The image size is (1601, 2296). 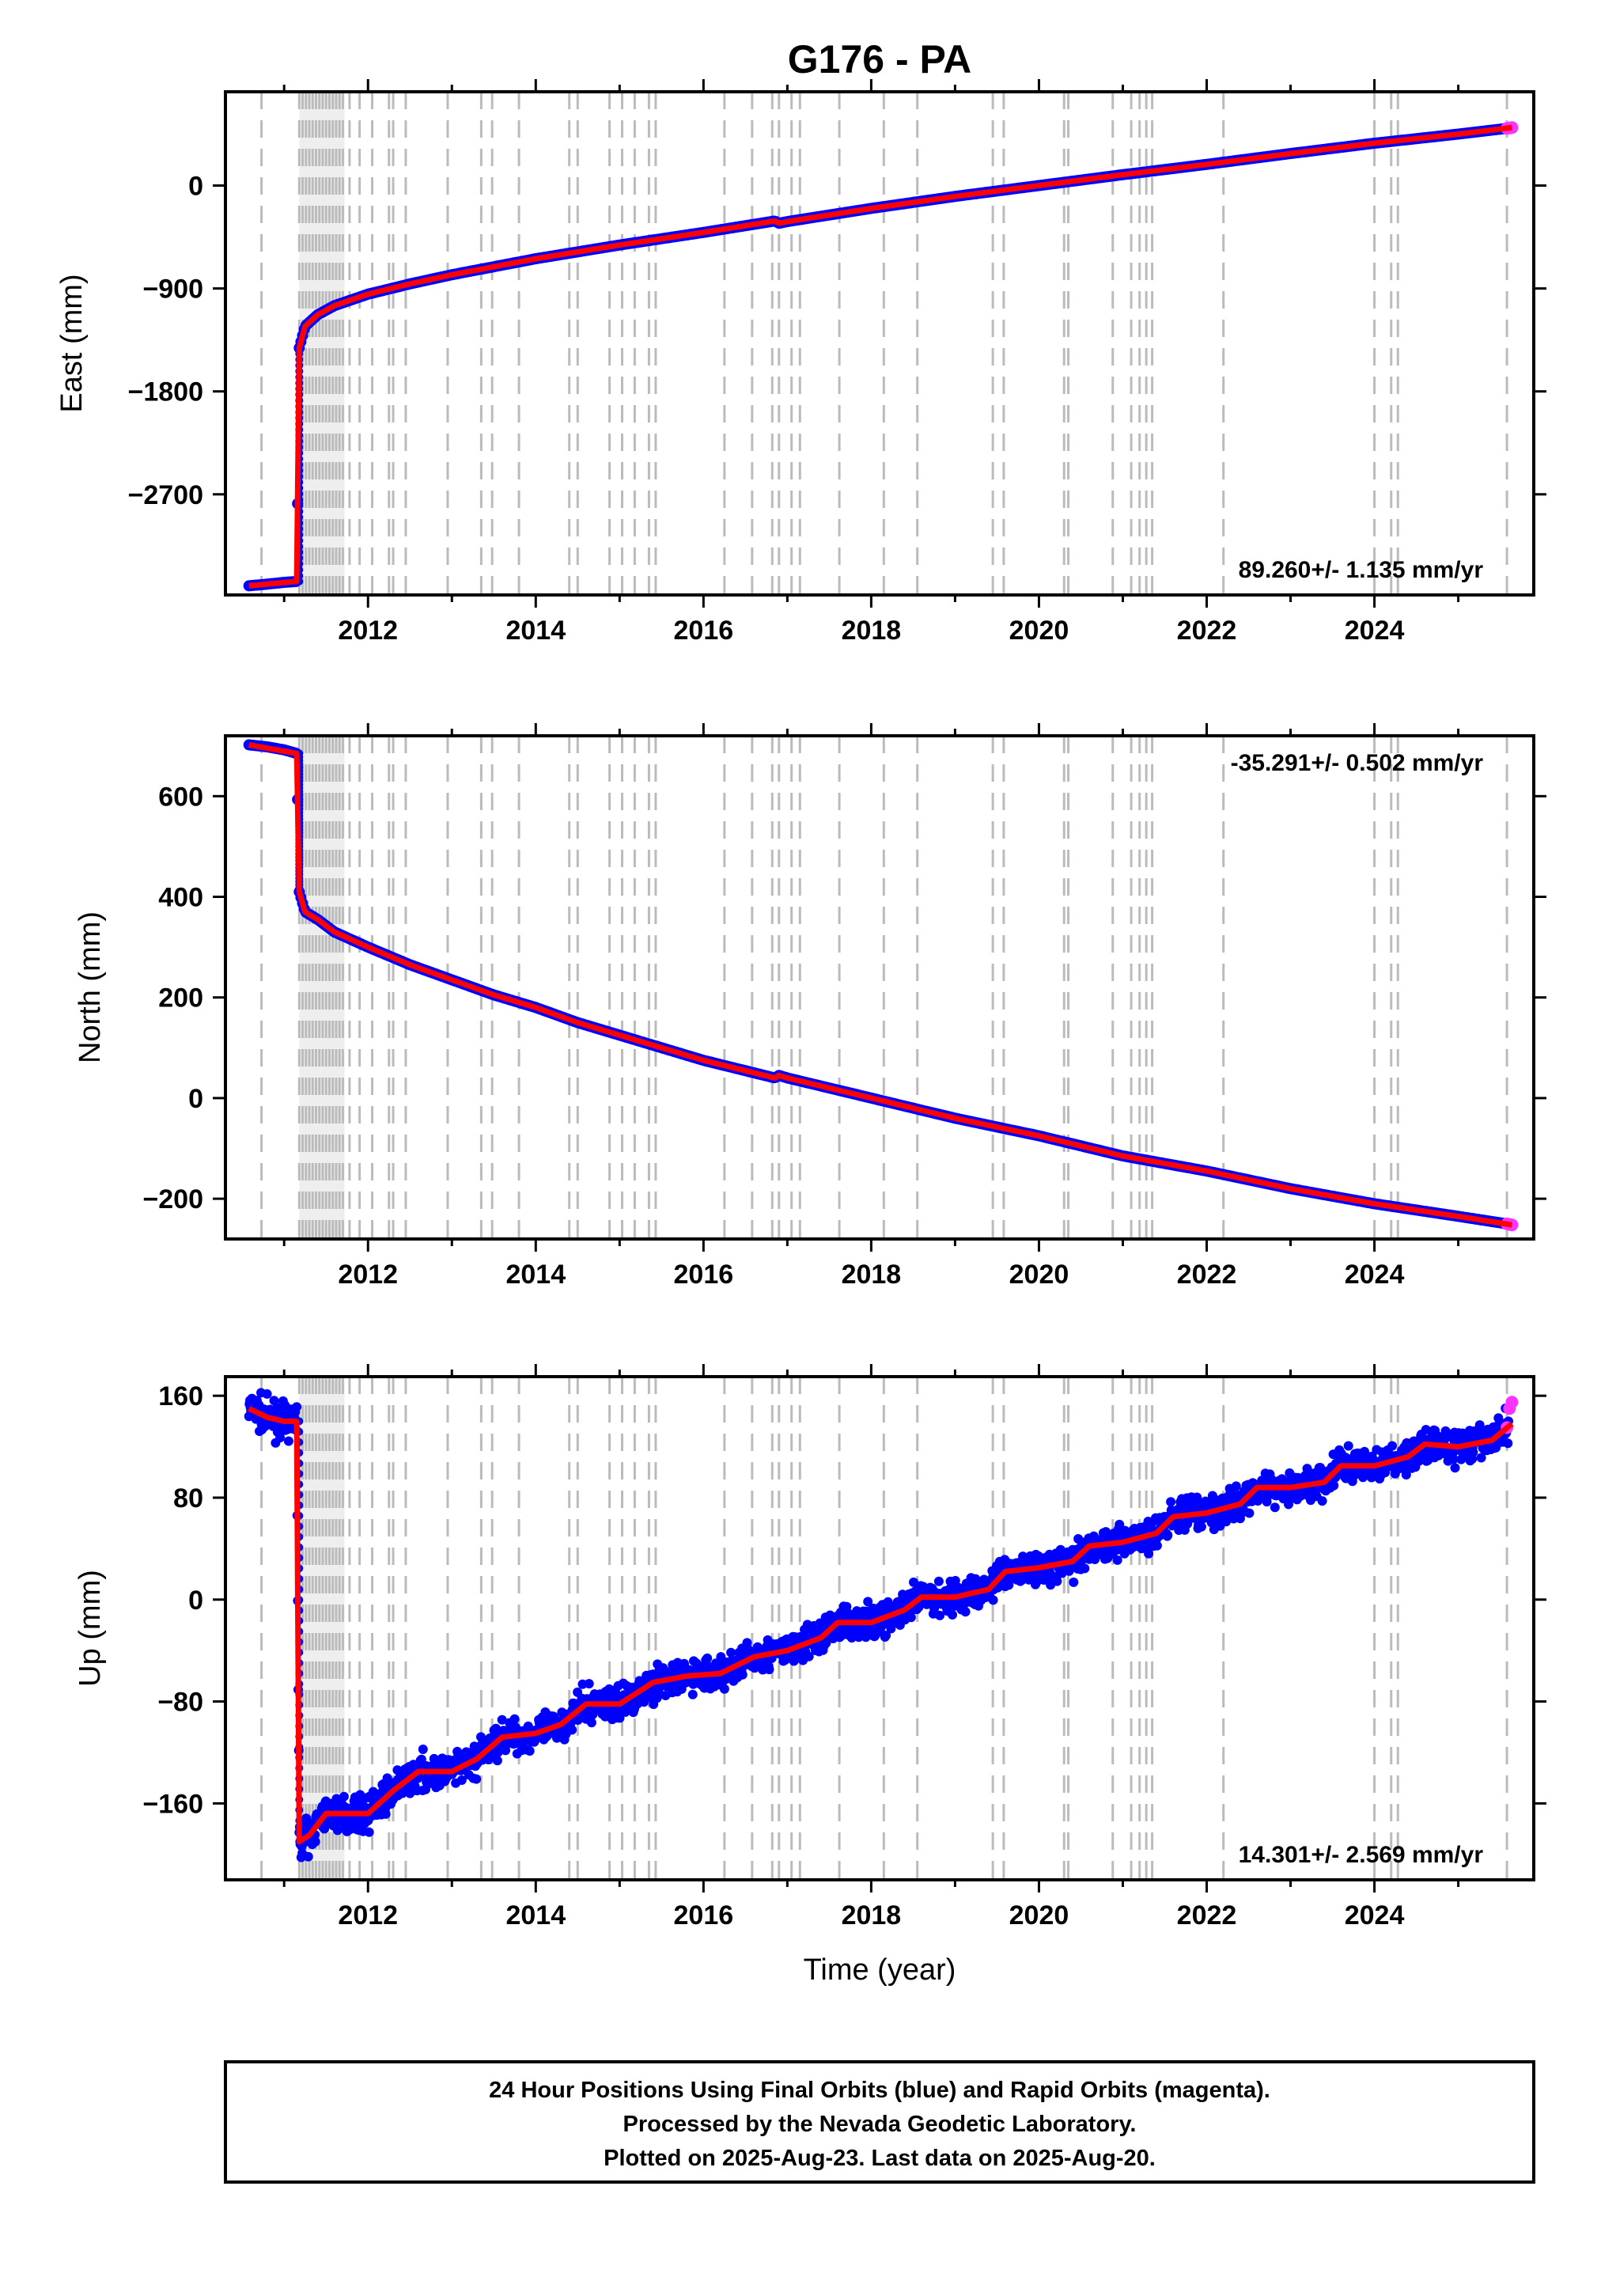 I want to click on rate-label: 89.260+/- 1.135 mm/yr, so click(x=1362, y=570).